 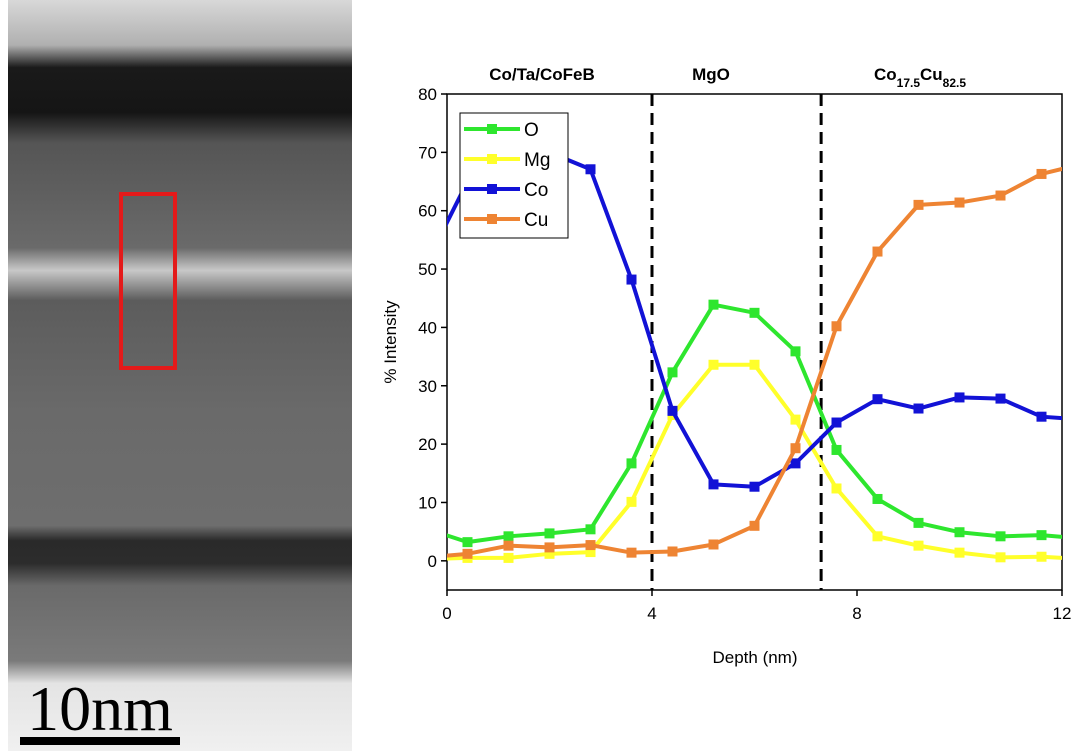 What do you see at coordinates (651, 613) in the screenshot?
I see `x-tick-label: 4` at bounding box center [651, 613].